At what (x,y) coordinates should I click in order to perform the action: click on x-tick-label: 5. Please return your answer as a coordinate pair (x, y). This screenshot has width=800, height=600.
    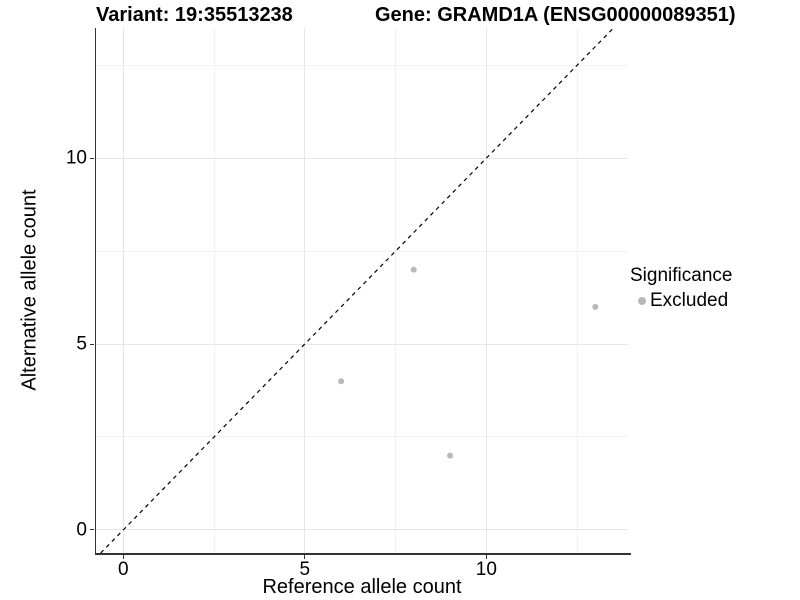
    Looking at the image, I should click on (305, 569).